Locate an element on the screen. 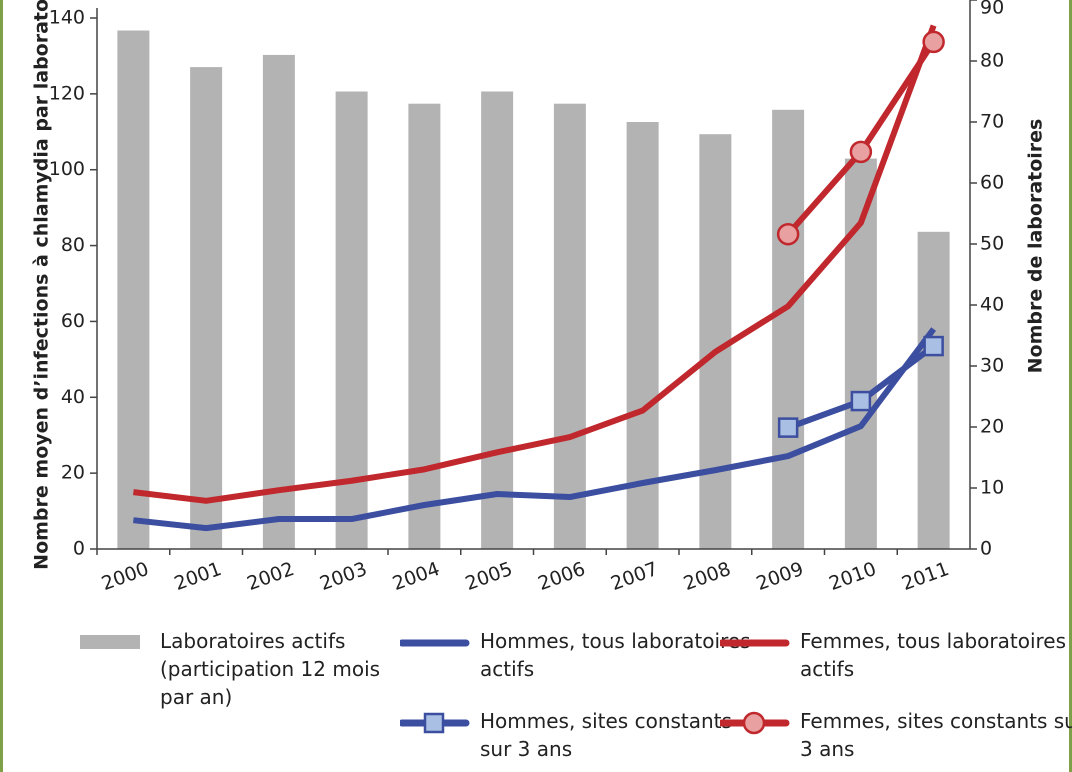 The height and width of the screenshot is (772, 1072). y2-tick-label: 40 is located at coordinates (992, 305).